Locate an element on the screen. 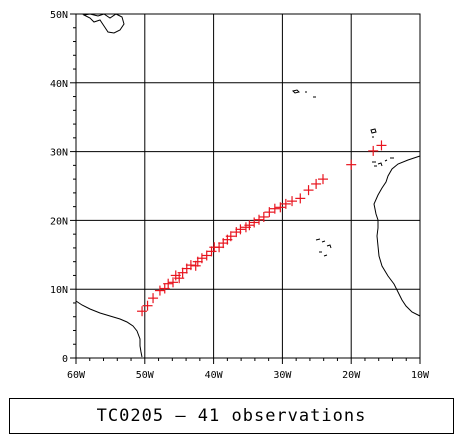 Image resolution: width=468 pixels, height=444 pixels. y-tick-label: 10N is located at coordinates (59, 290).